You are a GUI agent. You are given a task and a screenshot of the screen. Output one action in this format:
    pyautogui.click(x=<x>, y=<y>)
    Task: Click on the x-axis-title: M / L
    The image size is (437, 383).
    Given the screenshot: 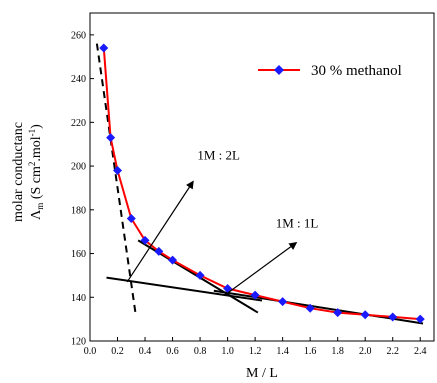 What is the action you would take?
    pyautogui.click(x=262, y=373)
    